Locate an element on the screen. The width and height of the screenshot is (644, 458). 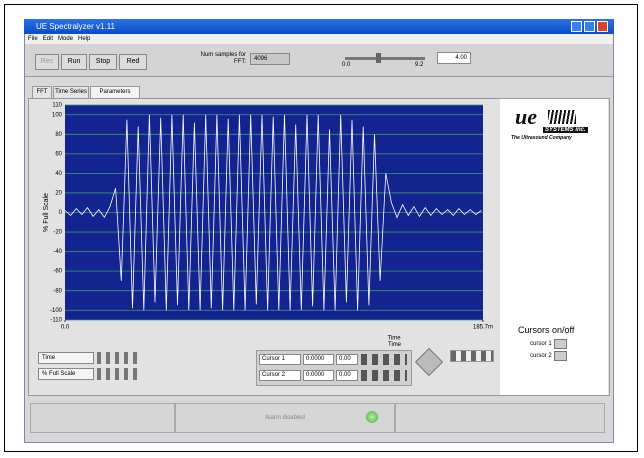
tab: Parameters is located at coordinates (115, 92).